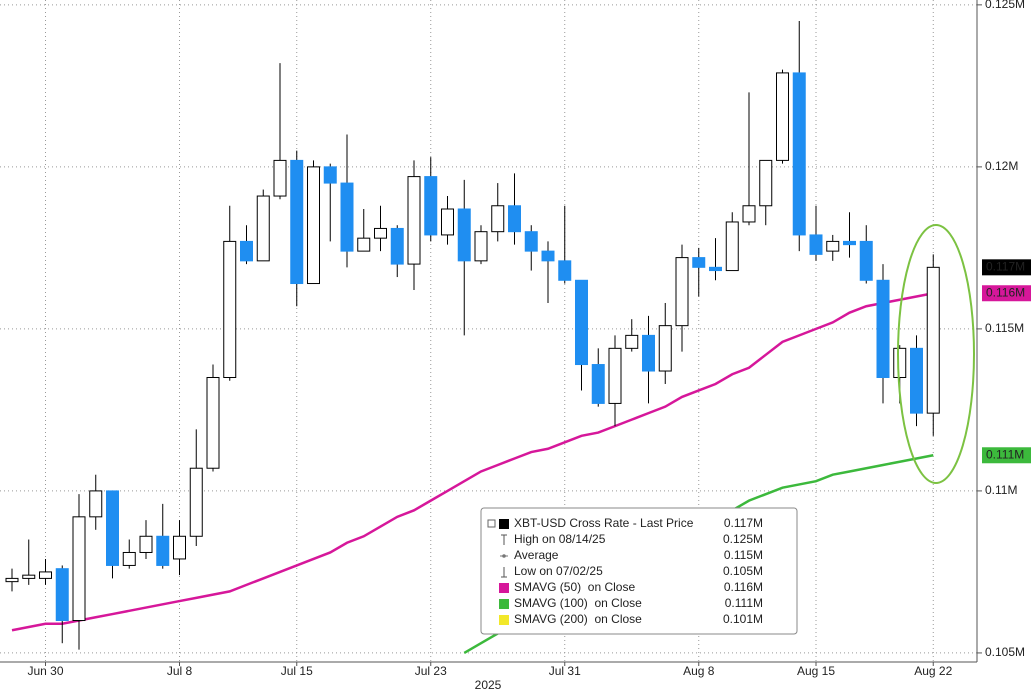  Describe the element at coordinates (45, 671) in the screenshot. I see `x-tick-label: Jun 30` at that location.